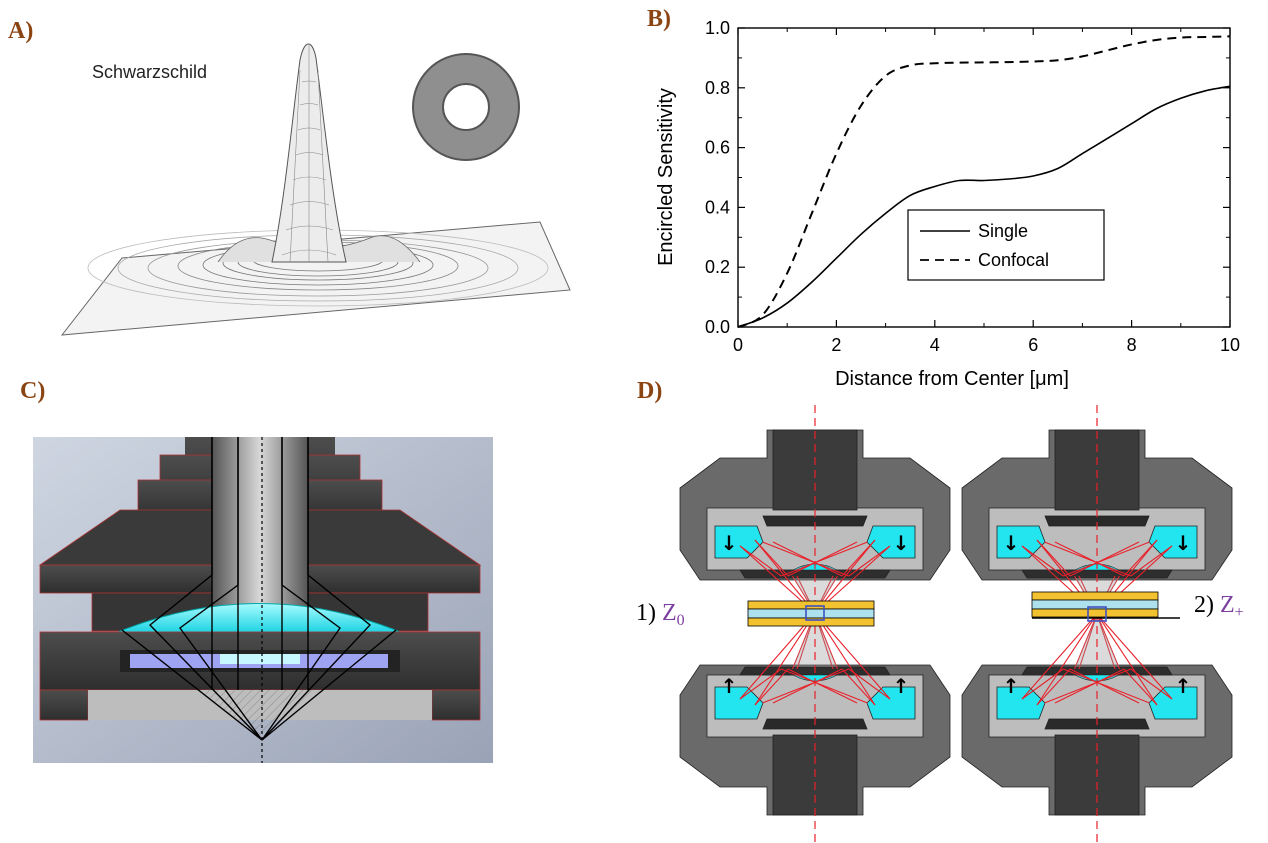 This screenshot has width=1268, height=843. I want to click on panel-c-letter: C), so click(33, 391).